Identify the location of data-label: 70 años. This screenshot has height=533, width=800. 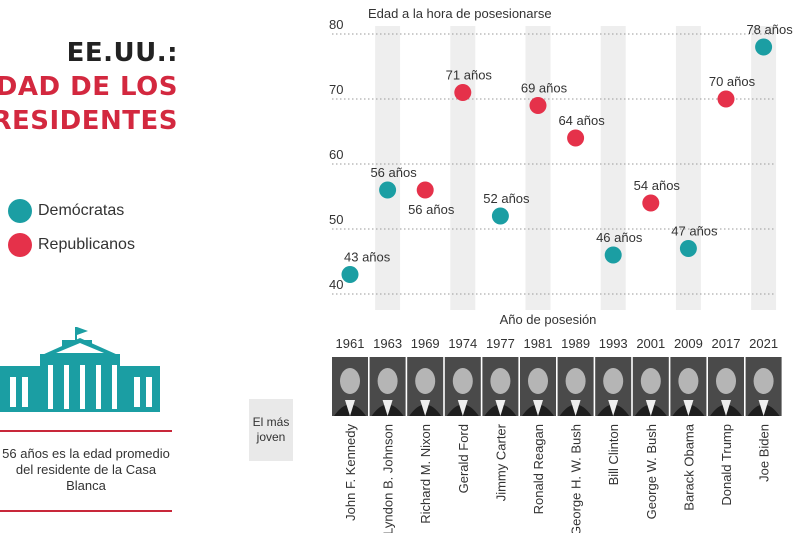
(732, 81).